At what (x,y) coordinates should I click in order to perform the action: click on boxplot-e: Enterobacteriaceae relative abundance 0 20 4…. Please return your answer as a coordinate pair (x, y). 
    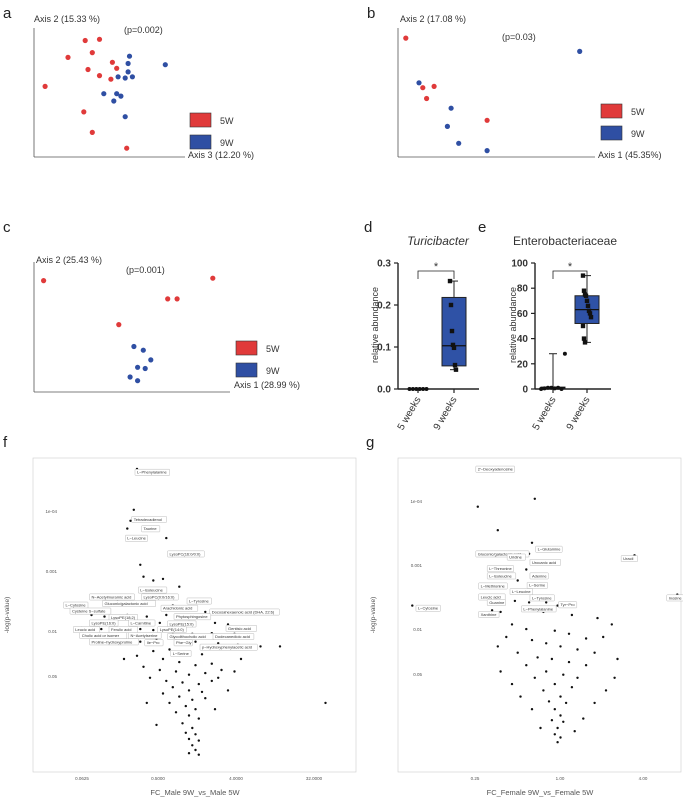
    Looking at the image, I should click on (562, 333).